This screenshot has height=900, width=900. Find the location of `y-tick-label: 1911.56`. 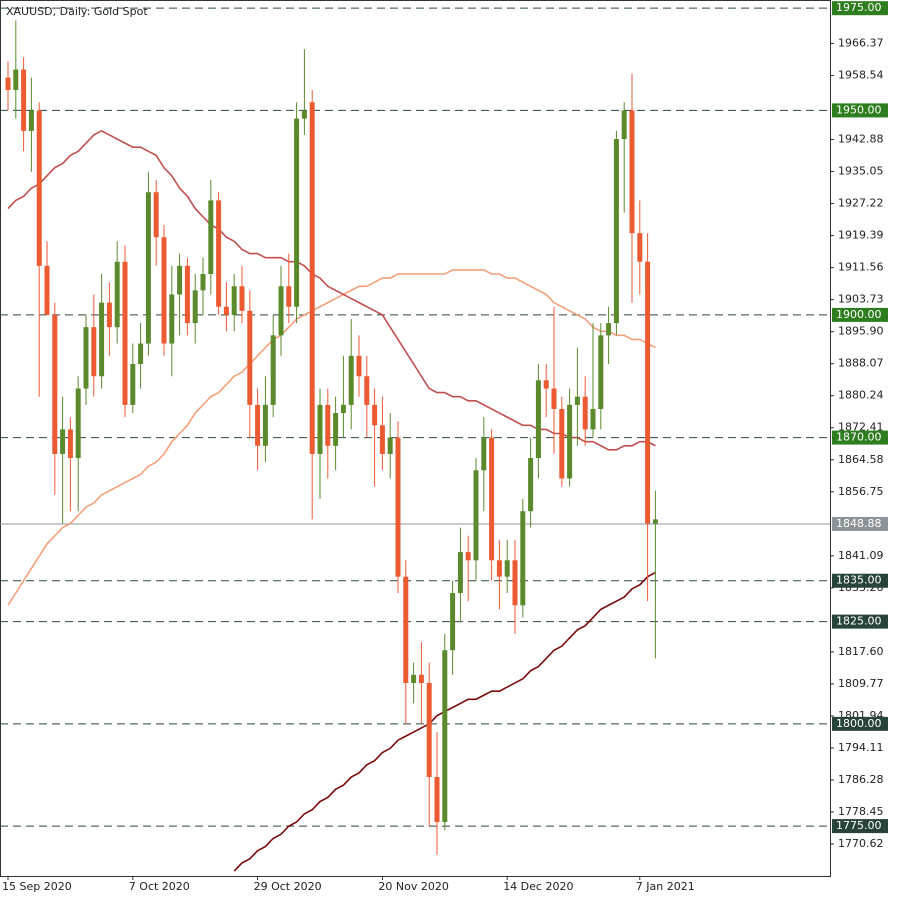

y-tick-label: 1911.56 is located at coordinates (861, 267).